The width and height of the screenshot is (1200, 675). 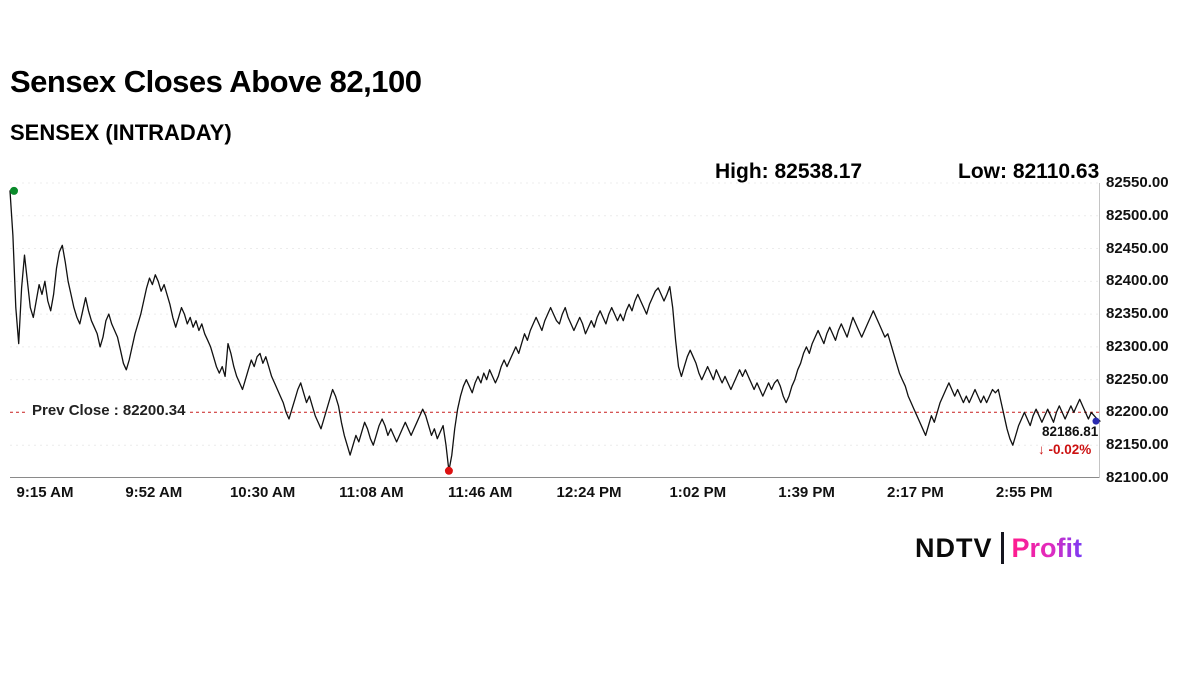 What do you see at coordinates (1137, 182) in the screenshot?
I see `y-tick-label: 82550.00` at bounding box center [1137, 182].